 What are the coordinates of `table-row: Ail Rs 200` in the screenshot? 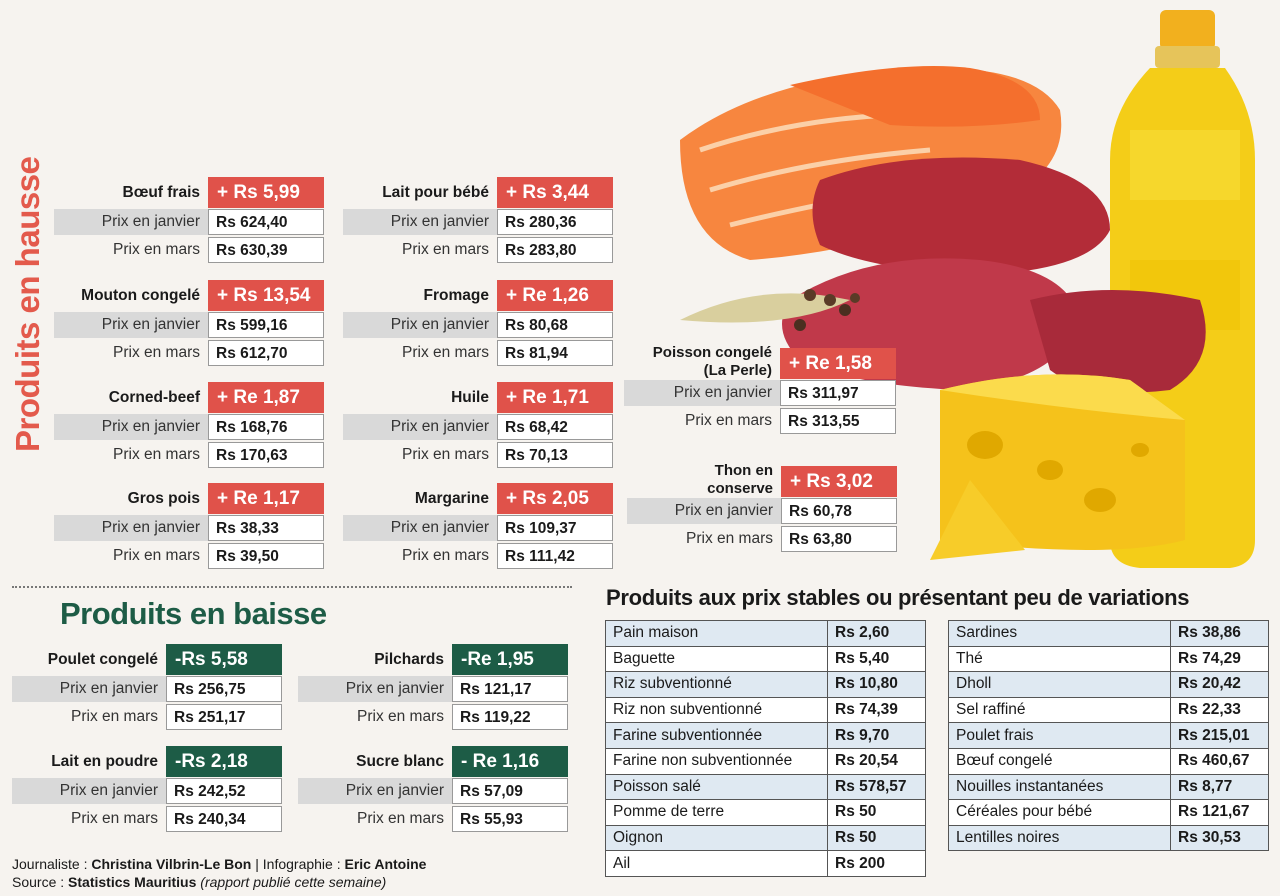 It's located at (765, 863).